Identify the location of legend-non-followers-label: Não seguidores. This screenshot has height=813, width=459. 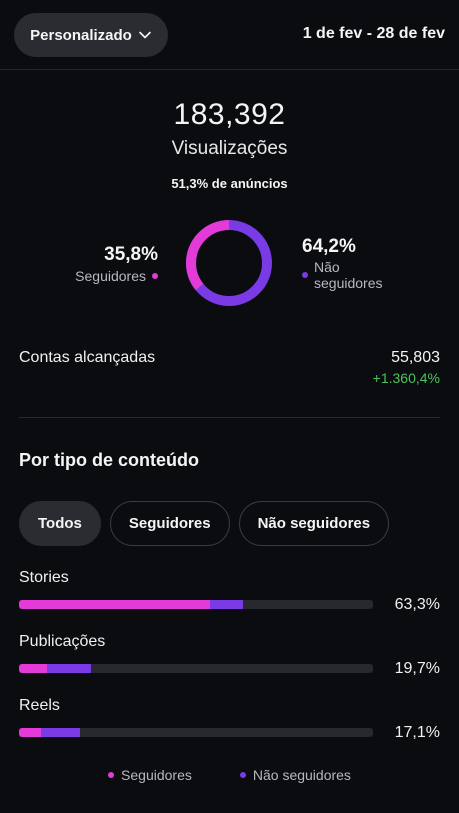
(301, 775).